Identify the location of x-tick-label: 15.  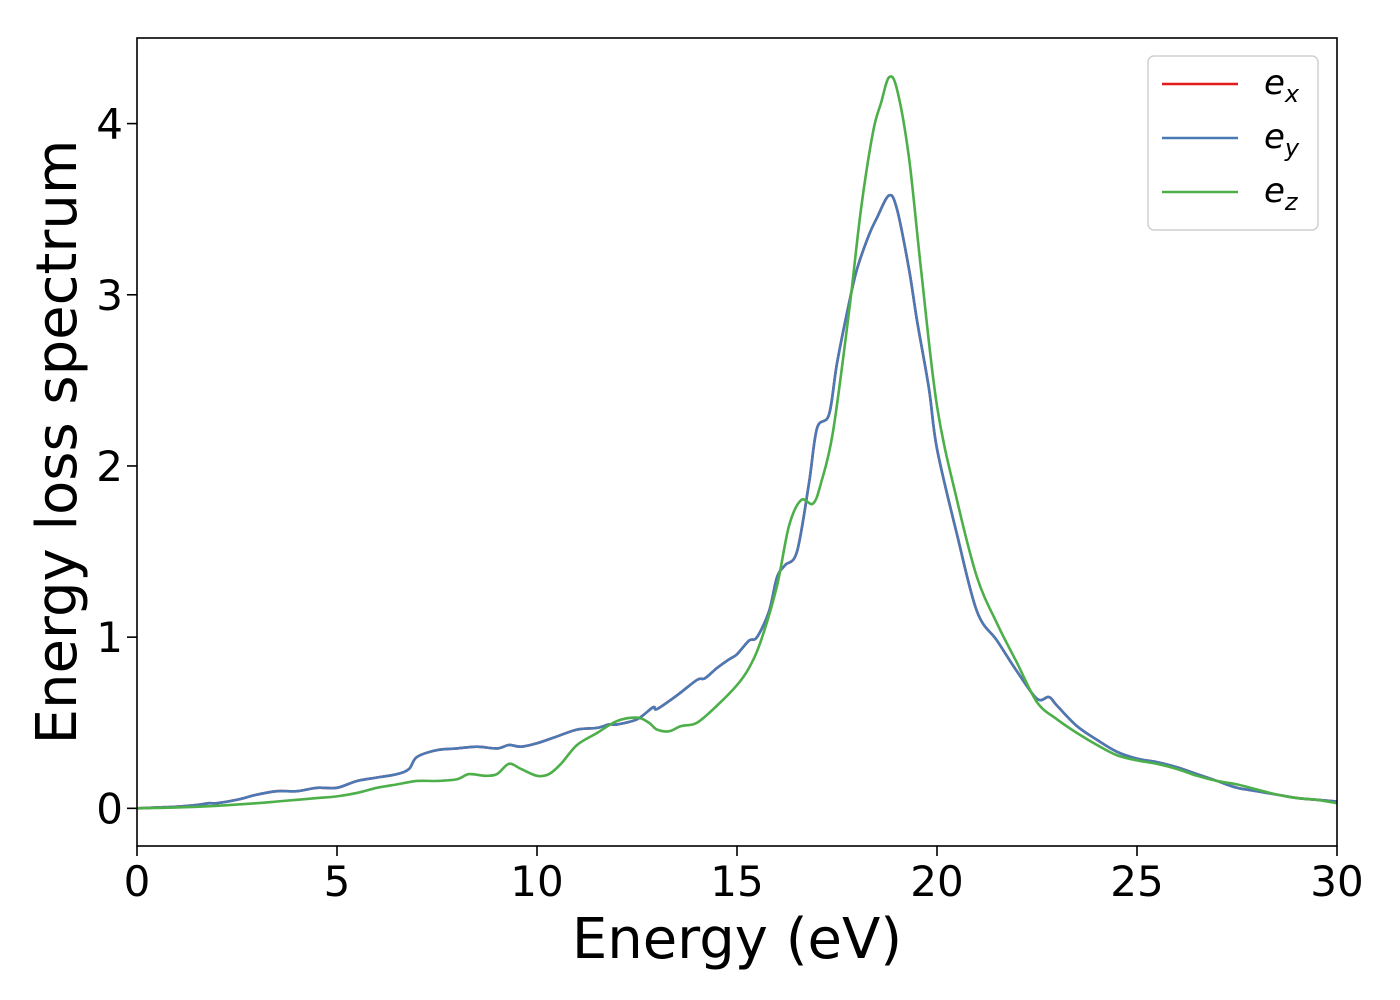
(736, 881).